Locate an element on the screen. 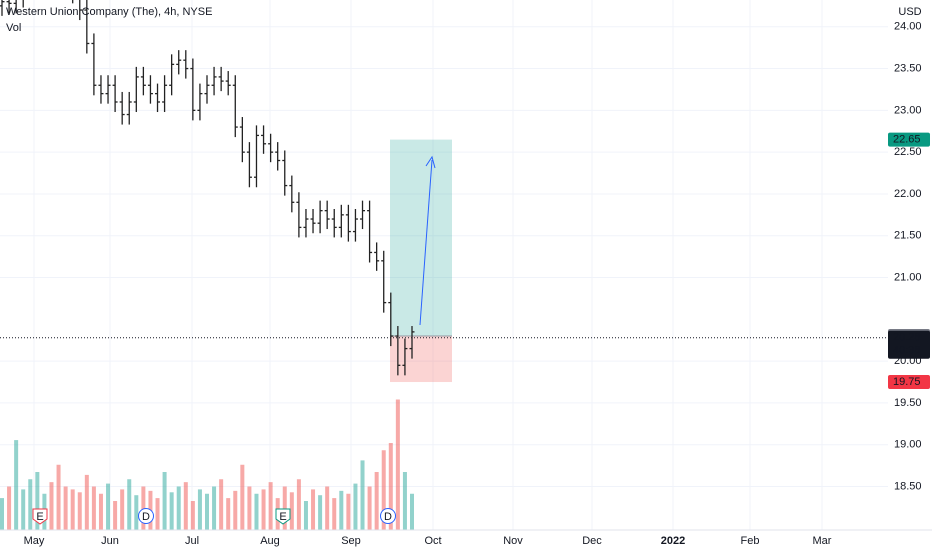 The height and width of the screenshot is (550, 932). position-profit is located at coordinates (421, 238).